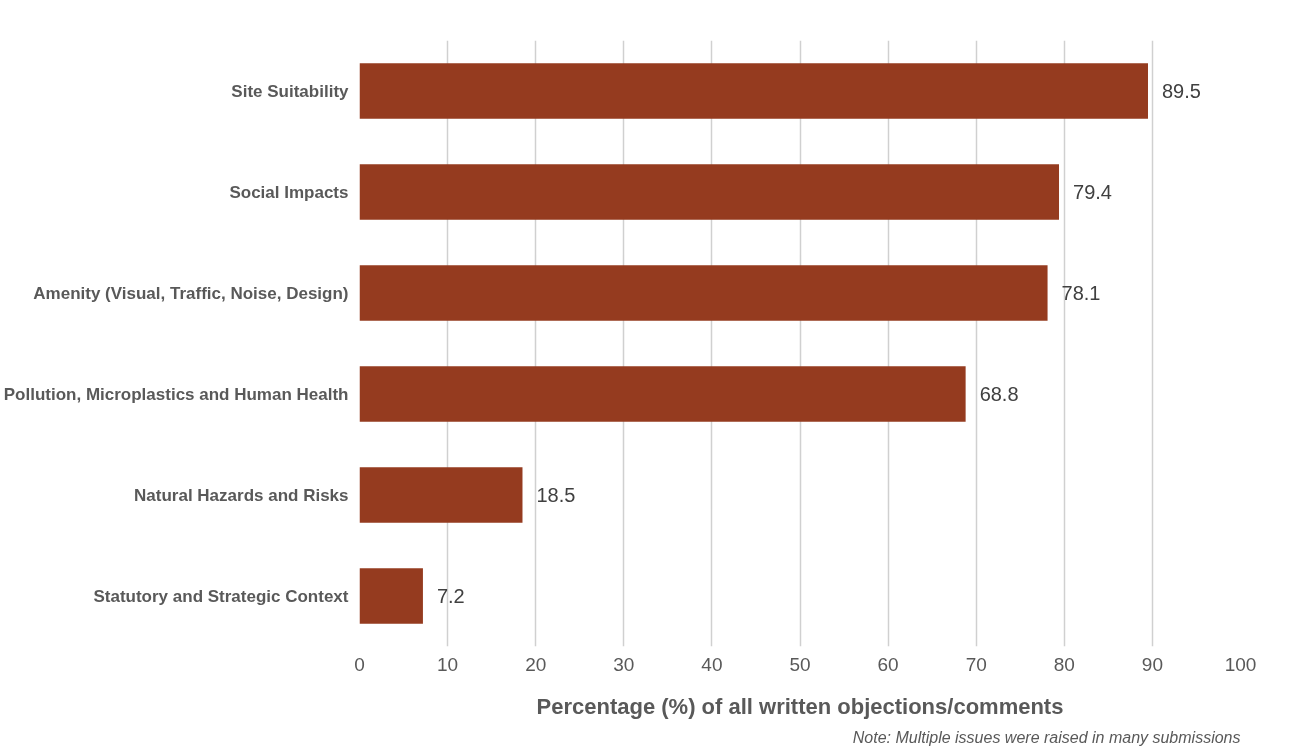 This screenshot has width=1295, height=756. What do you see at coordinates (888, 664) in the screenshot?
I see `x-tick-label: 60` at bounding box center [888, 664].